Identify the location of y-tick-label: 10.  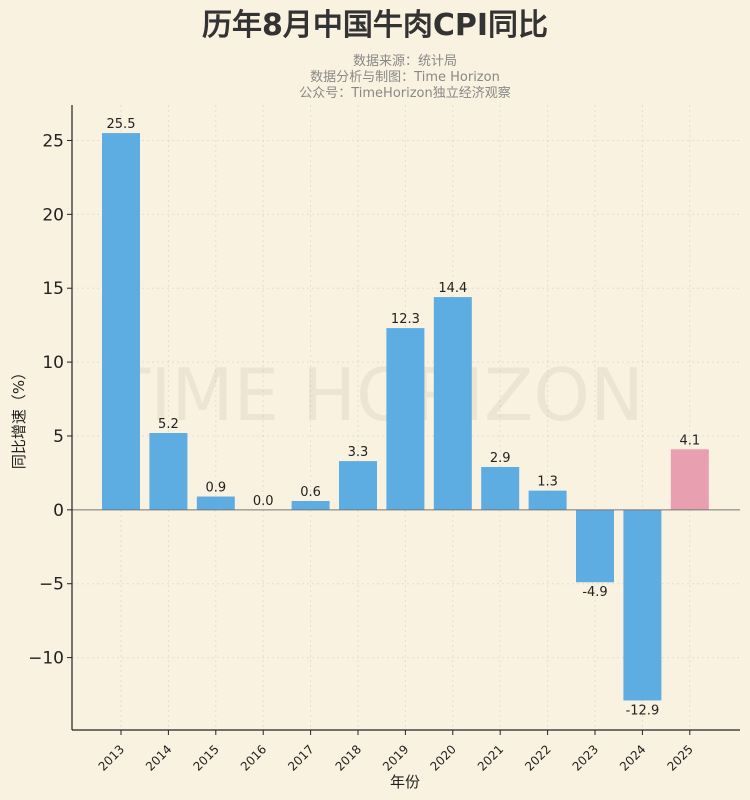
(53, 363).